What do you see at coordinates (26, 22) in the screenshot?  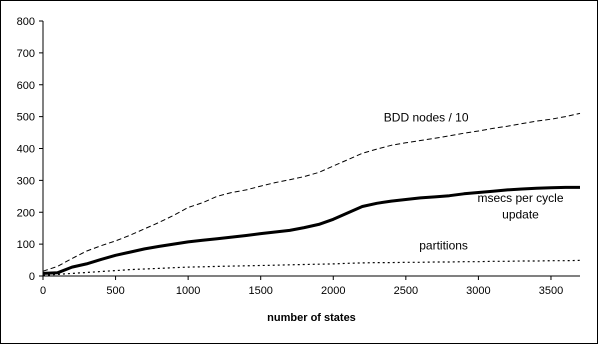 I see `y-tick-label: 800` at bounding box center [26, 22].